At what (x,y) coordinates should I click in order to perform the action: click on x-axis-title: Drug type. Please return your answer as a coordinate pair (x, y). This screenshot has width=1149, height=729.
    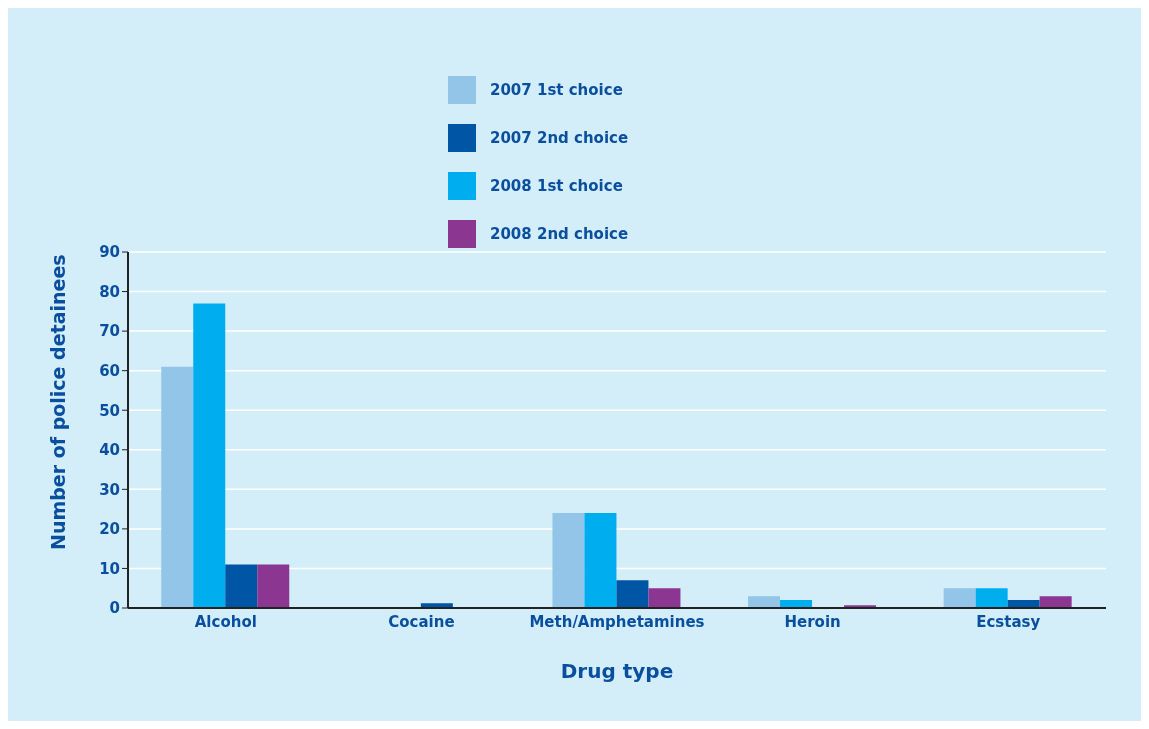
    Looking at the image, I should click on (617, 671).